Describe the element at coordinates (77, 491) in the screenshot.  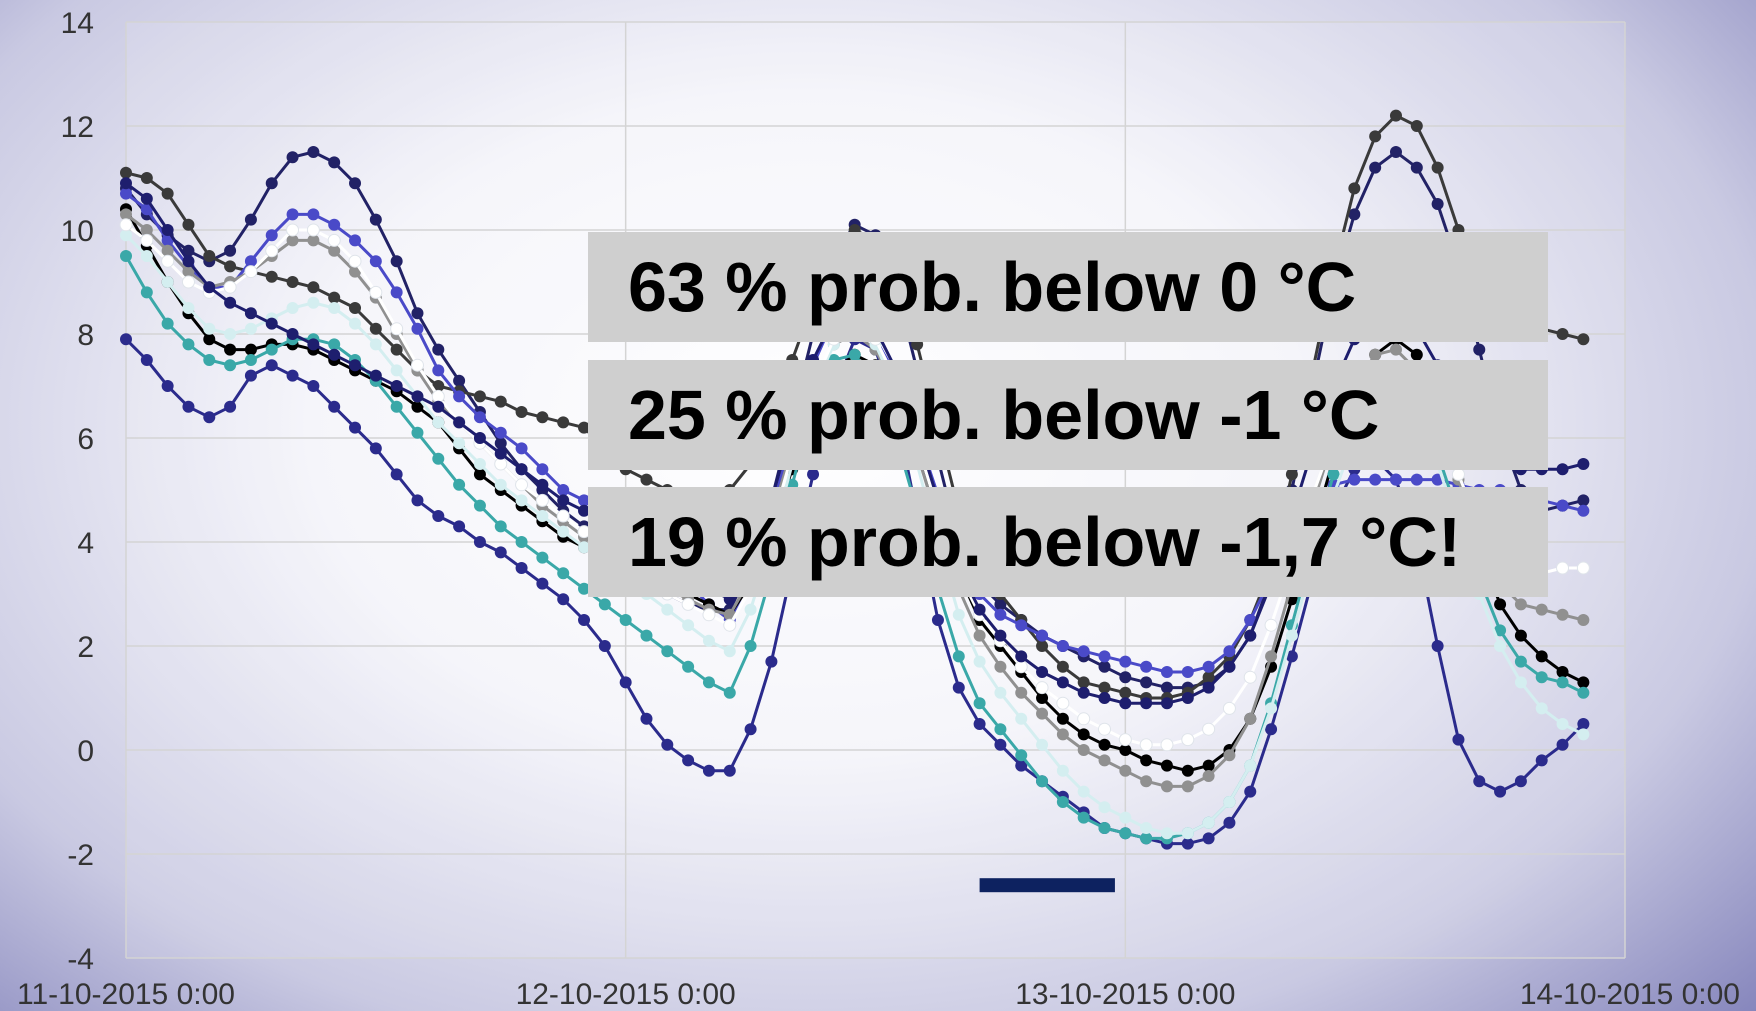
I see `y-axis-tick-labels: -4 -2 0 2 4 6 8 10 12 14` at that location.